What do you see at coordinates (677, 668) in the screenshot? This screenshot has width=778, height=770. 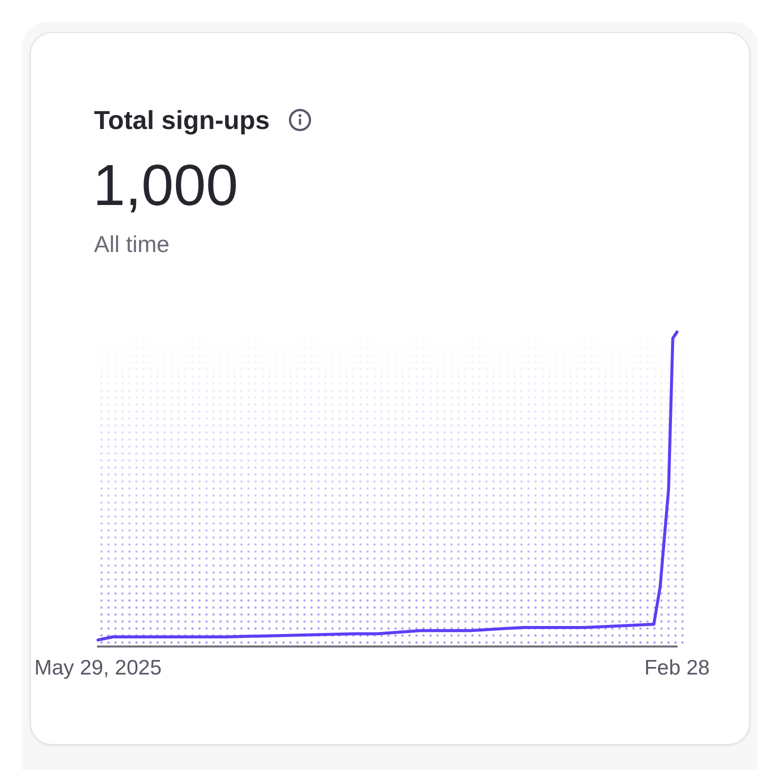 I see `x-tick-label: Feb 28` at bounding box center [677, 668].